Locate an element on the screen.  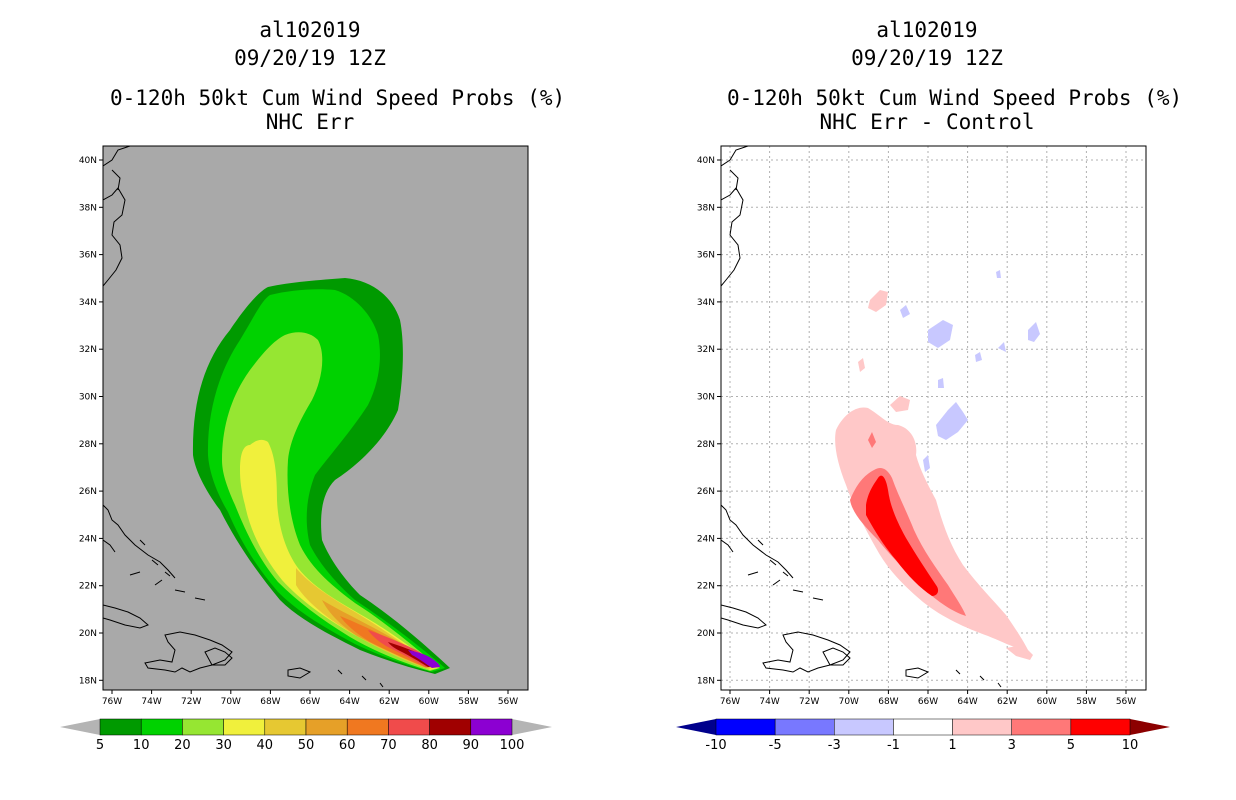
right-product-title: 0-120h 50kt Cum Wind Speed Probs (%) is located at coordinates (955, 98).